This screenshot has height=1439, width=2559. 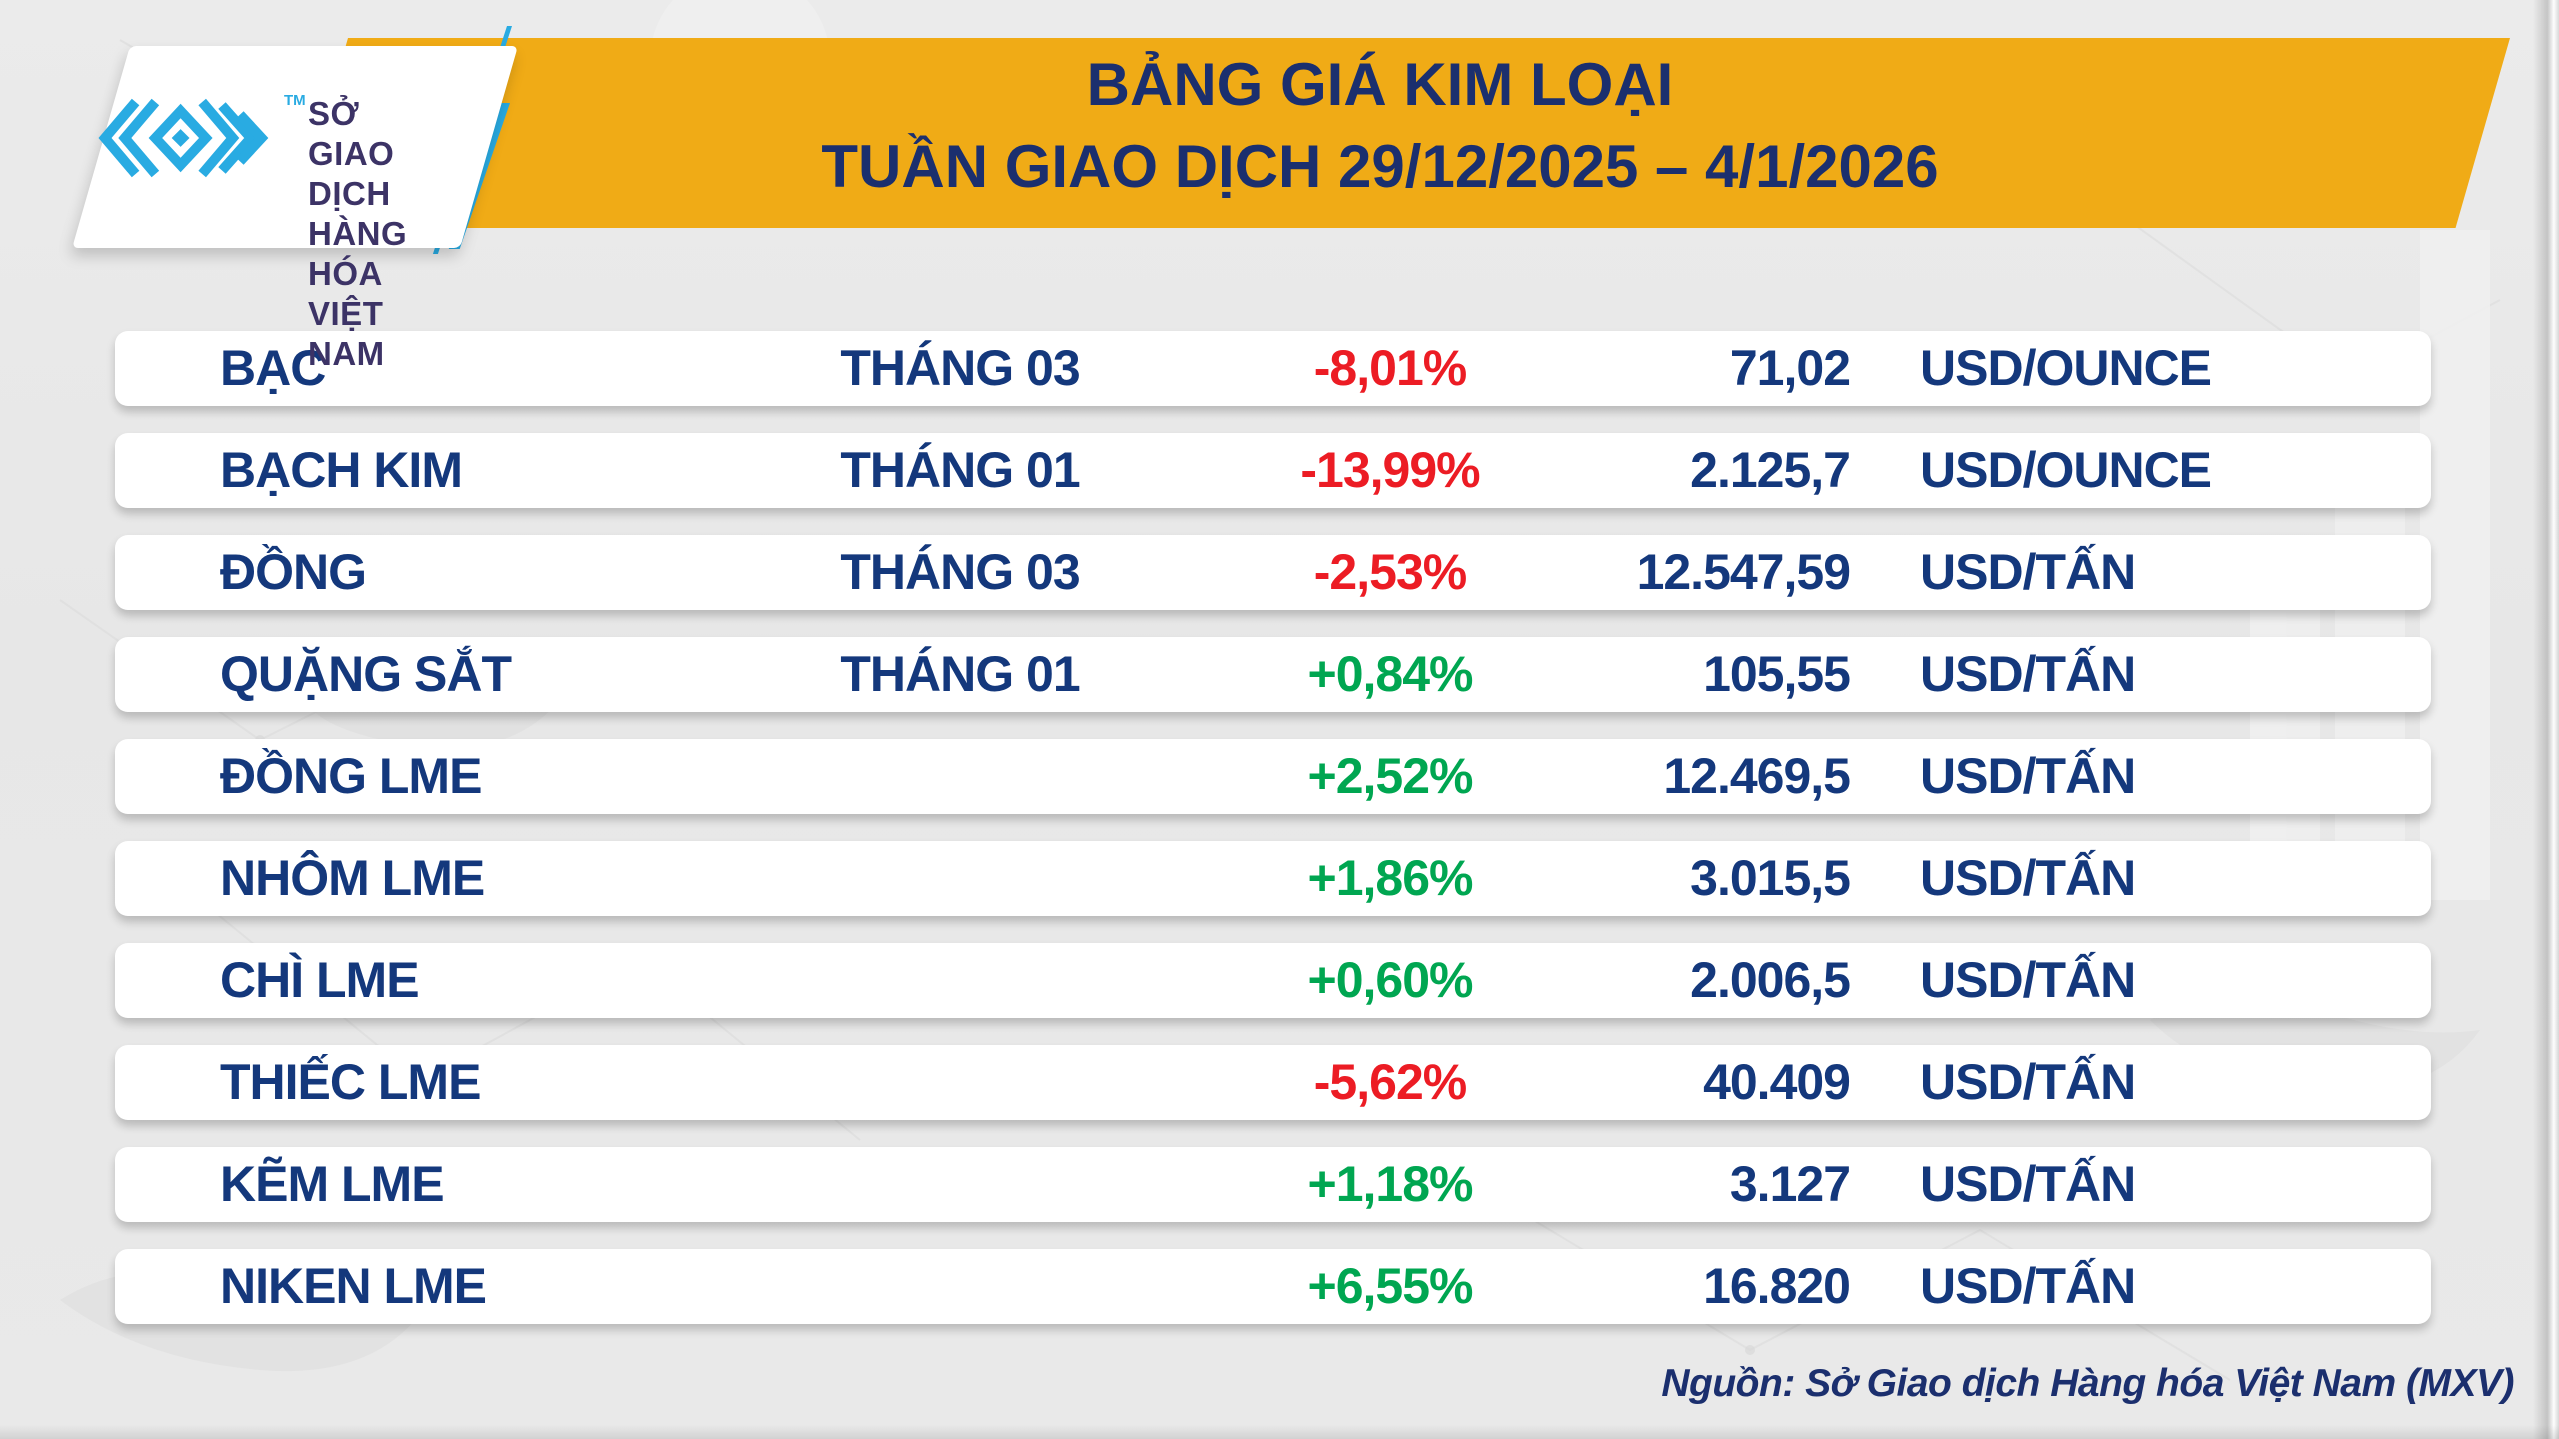 What do you see at coordinates (1743, 572) in the screenshot?
I see `price-value: 12.547,59` at bounding box center [1743, 572].